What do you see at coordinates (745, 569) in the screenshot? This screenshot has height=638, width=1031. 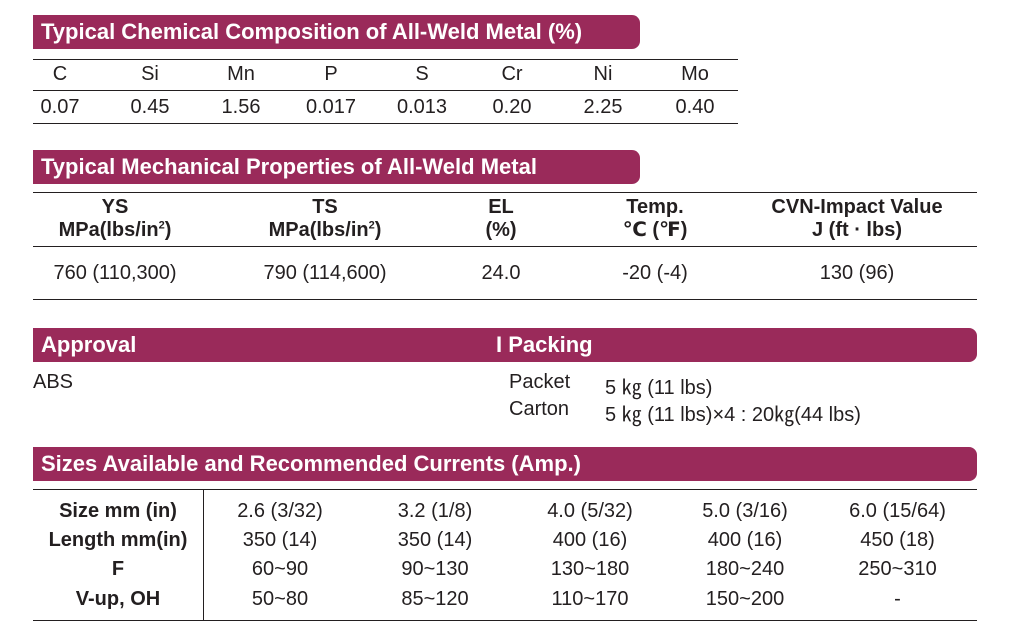 I see `sizes-cell: 180~240` at bounding box center [745, 569].